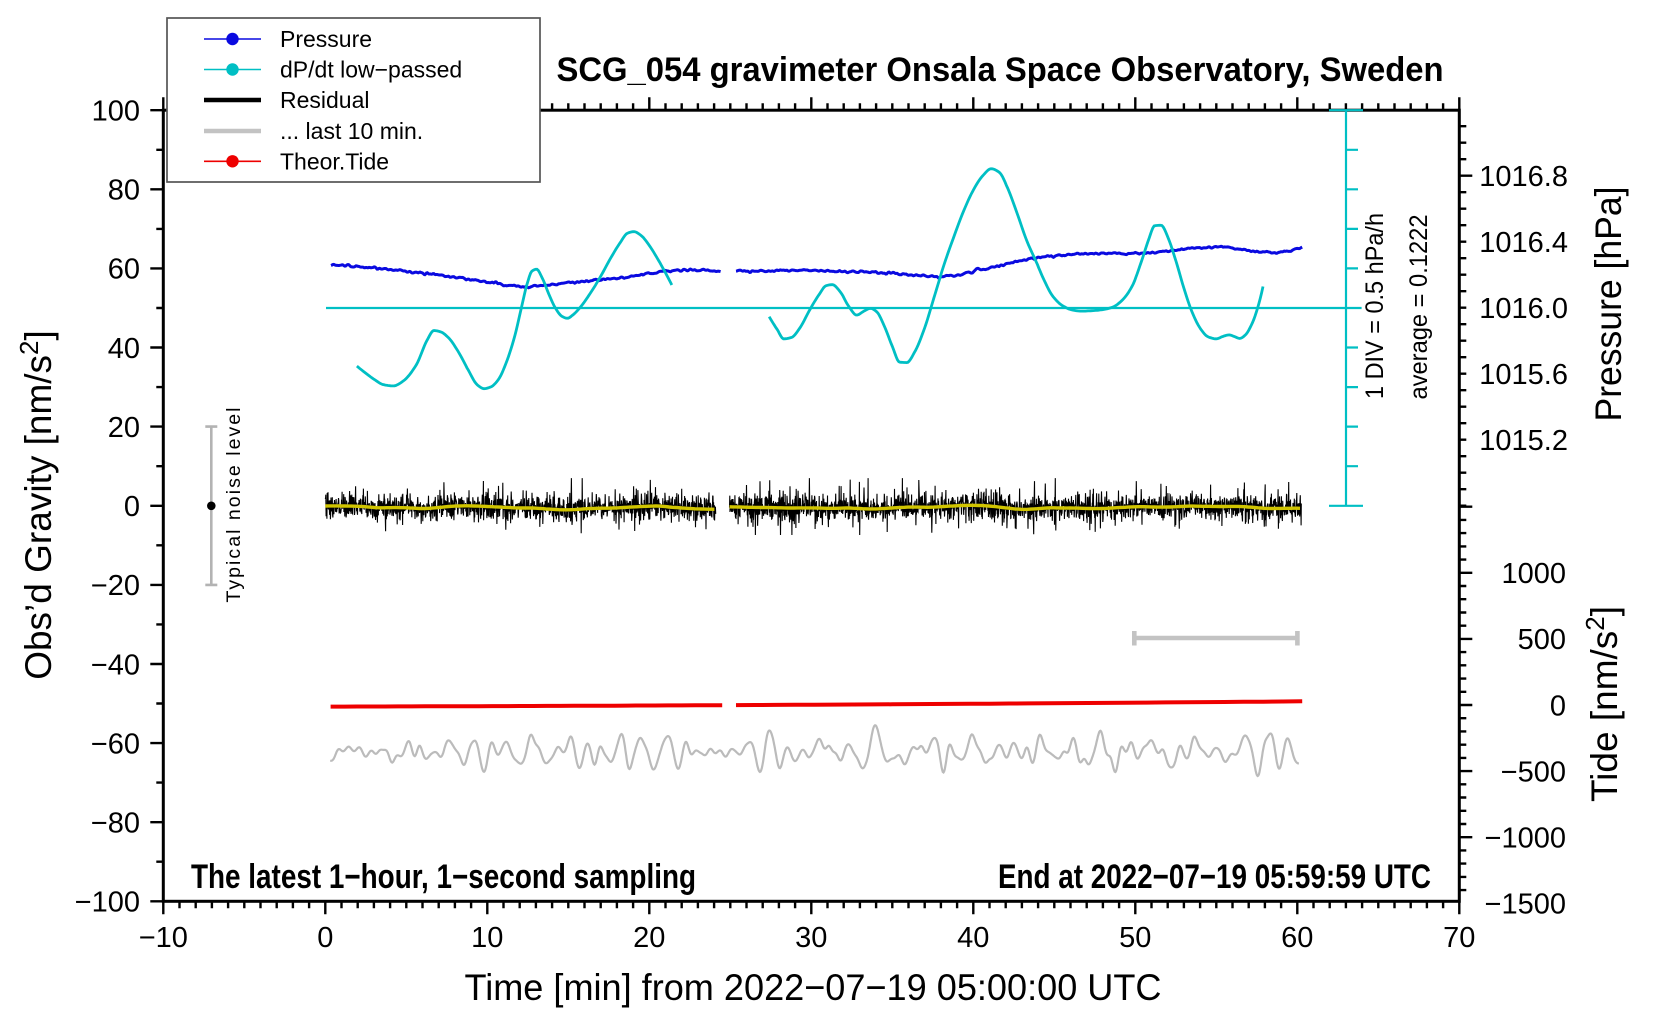 The height and width of the screenshot is (1025, 1660). I want to click on svg-text: Pressure [hPa], so click(1608, 304).